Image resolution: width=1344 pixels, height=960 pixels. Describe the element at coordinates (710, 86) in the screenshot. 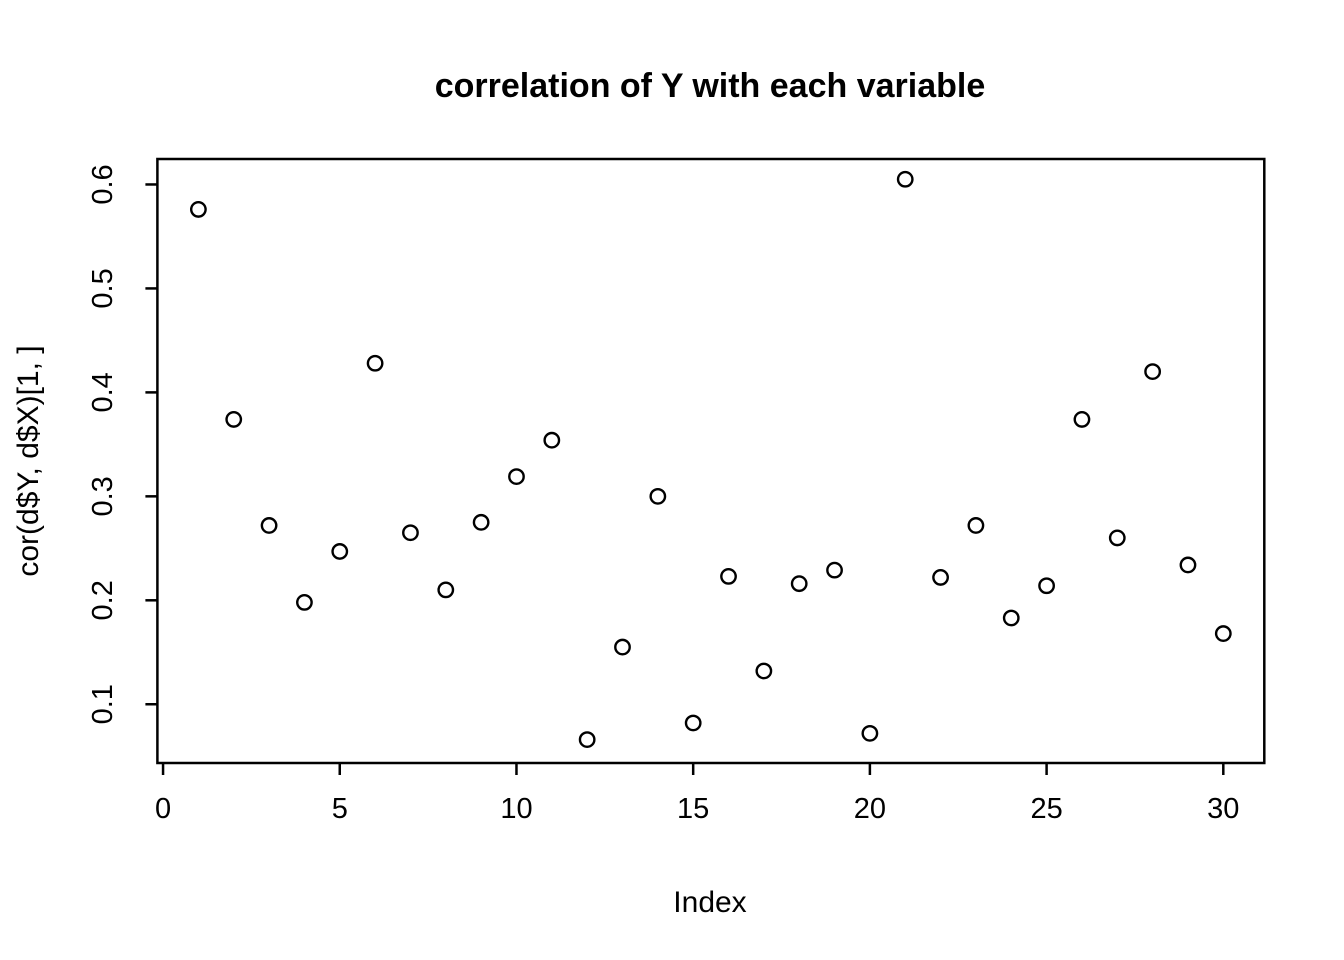

I see `chart-title: correlation of Y with each variable` at that location.